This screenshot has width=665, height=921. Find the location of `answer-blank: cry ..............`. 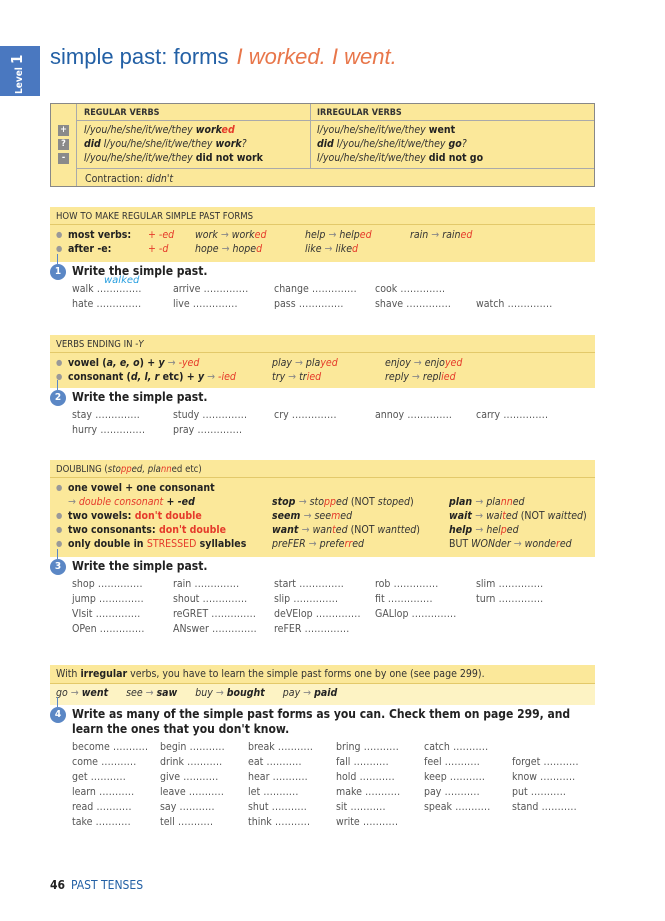

answer-blank: cry .............. is located at coordinates (324, 415).